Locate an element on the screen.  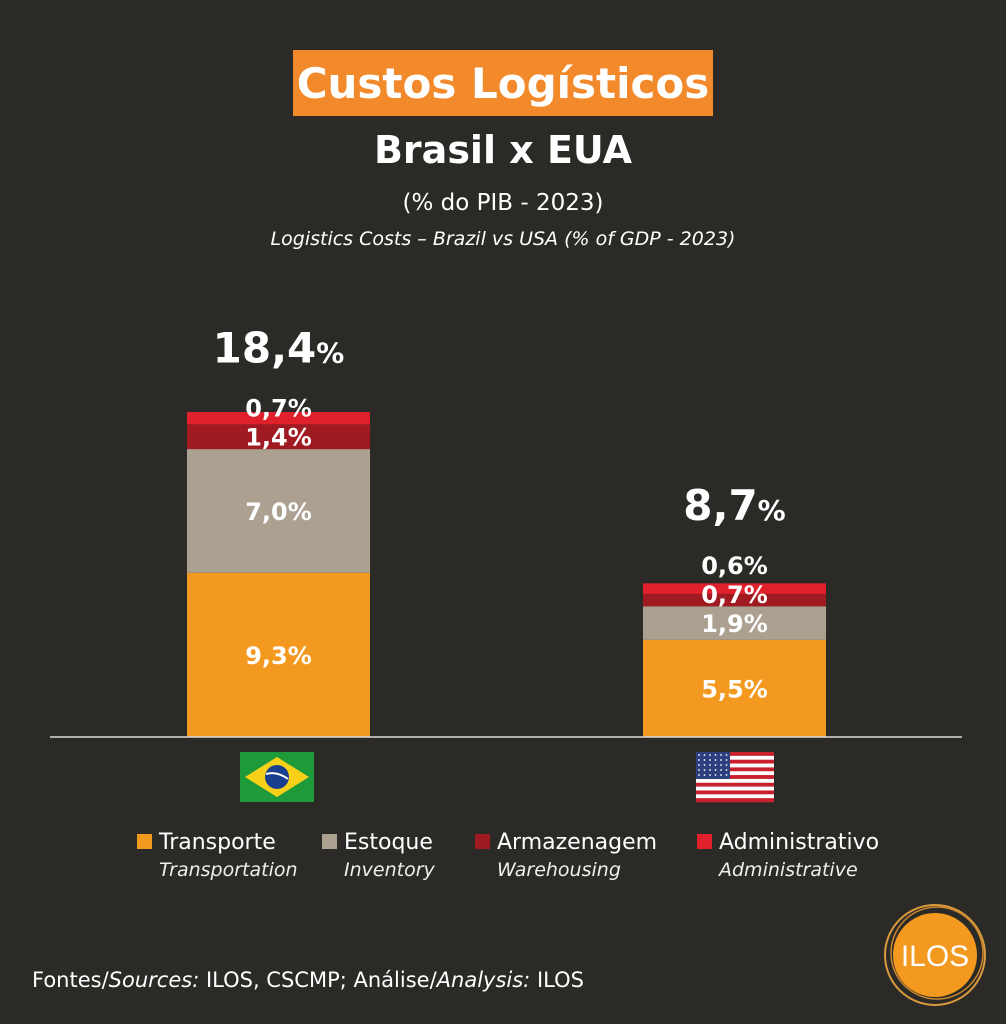
logo-text: ILOS is located at coordinates (935, 956).